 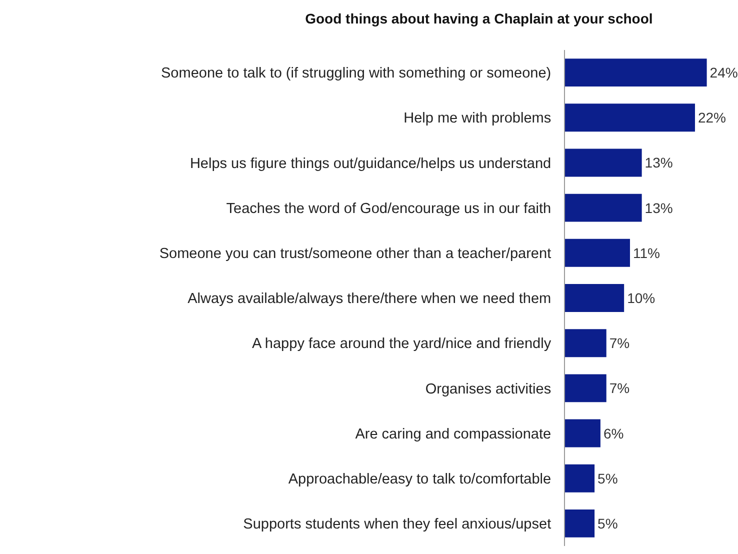 What do you see at coordinates (712, 118) in the screenshot?
I see `data-label: 22%` at bounding box center [712, 118].